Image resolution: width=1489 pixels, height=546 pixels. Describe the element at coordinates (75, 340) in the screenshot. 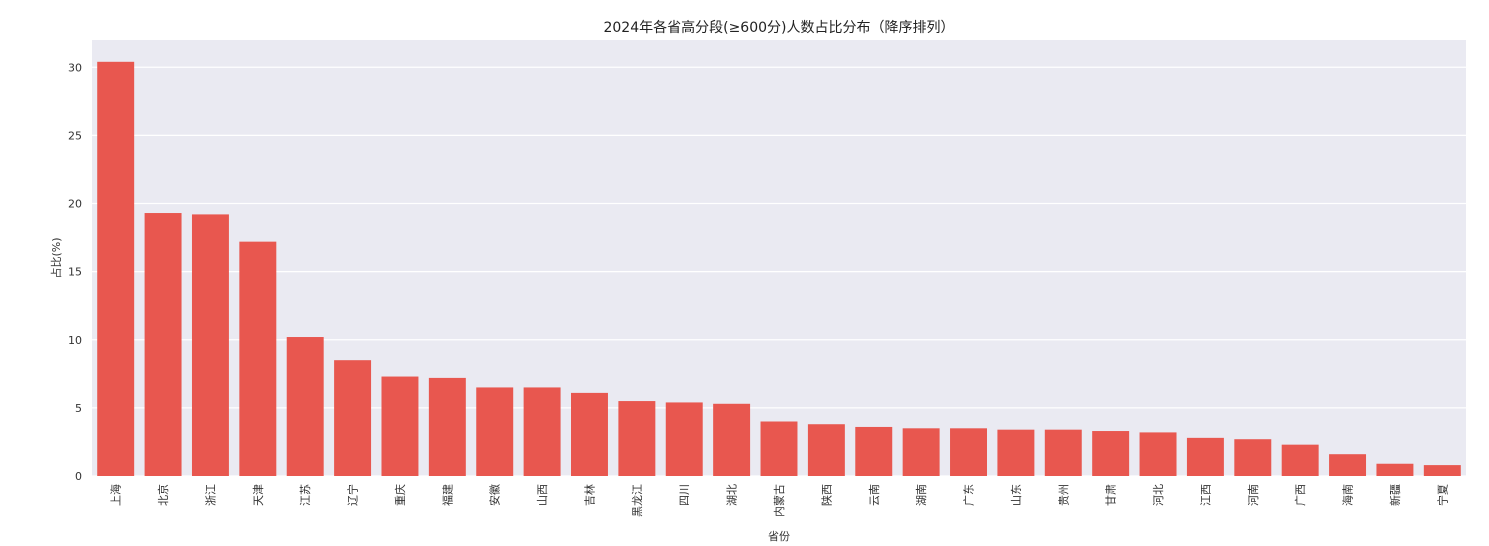

I see `y-tick-label: 10` at that location.